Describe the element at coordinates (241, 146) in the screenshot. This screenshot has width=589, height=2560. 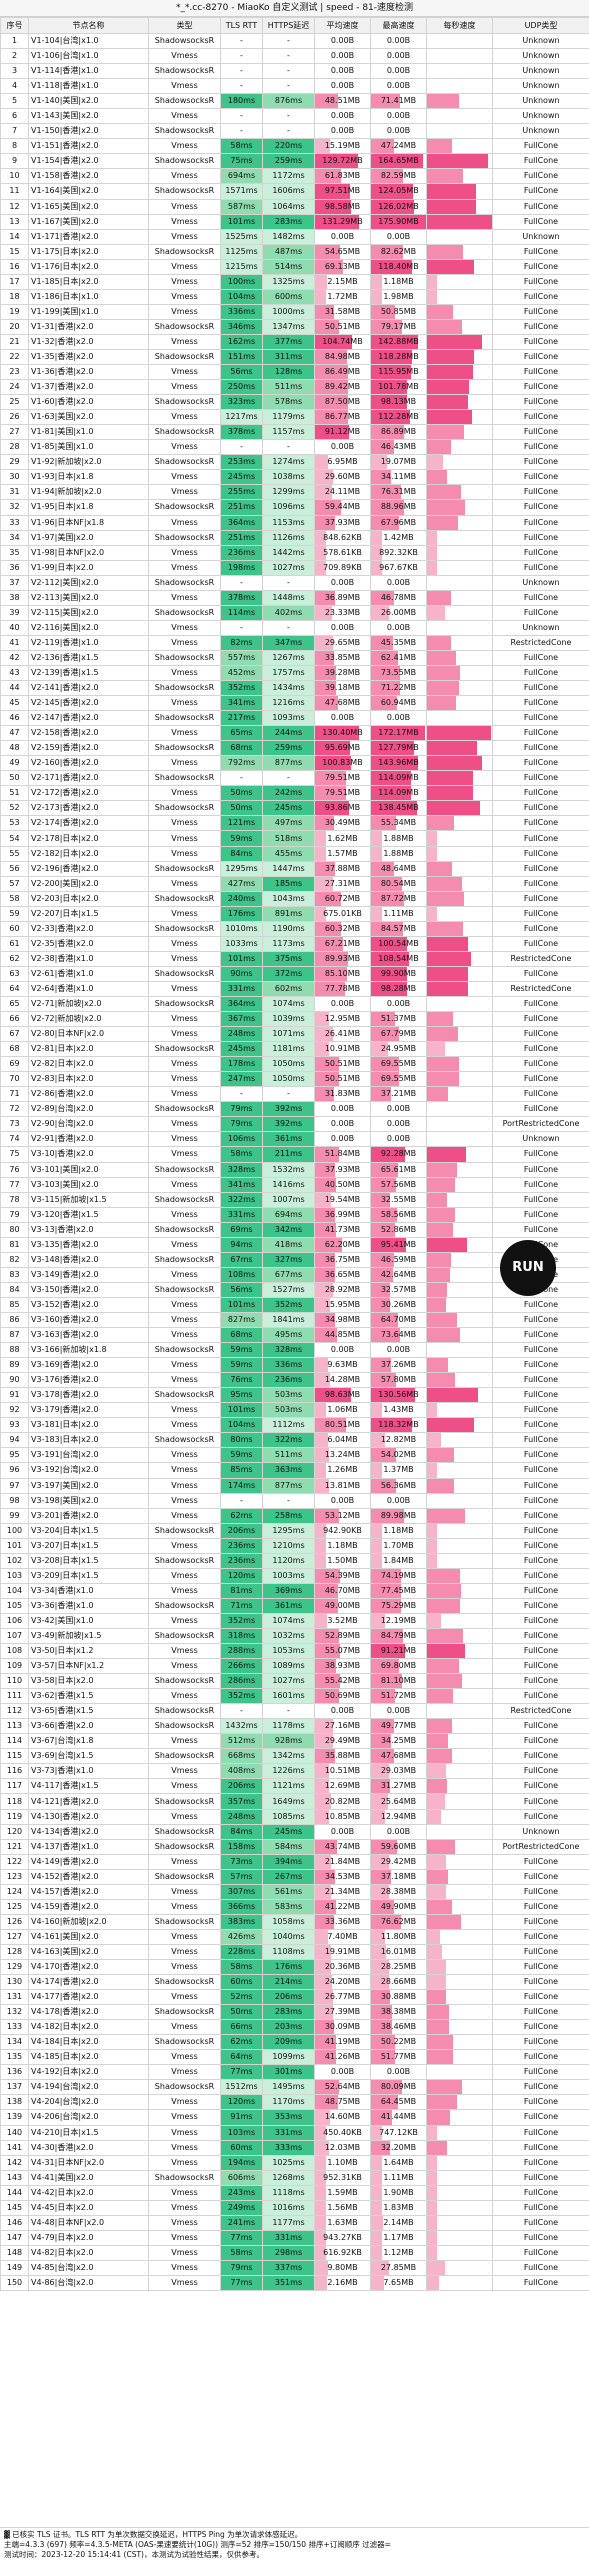
I see `row-tls-rtt: 58ms` at that location.